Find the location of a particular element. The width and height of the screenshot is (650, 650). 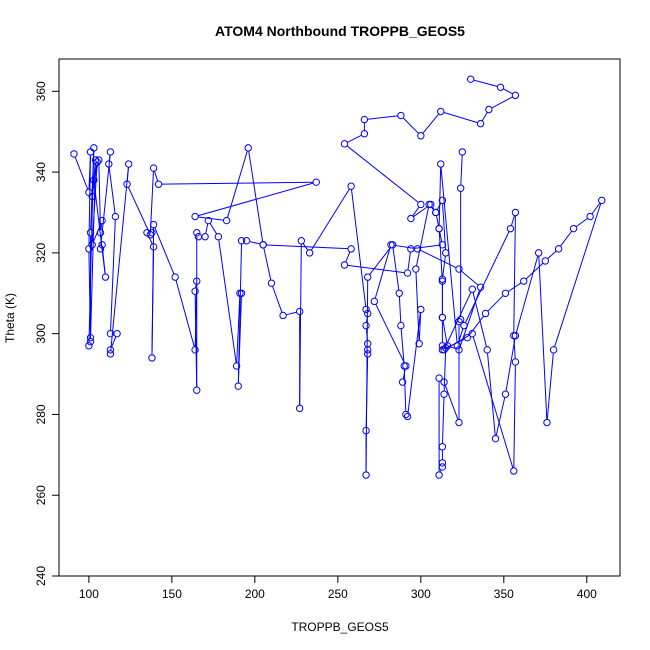

y-tick-label: 280 is located at coordinates (41, 414).